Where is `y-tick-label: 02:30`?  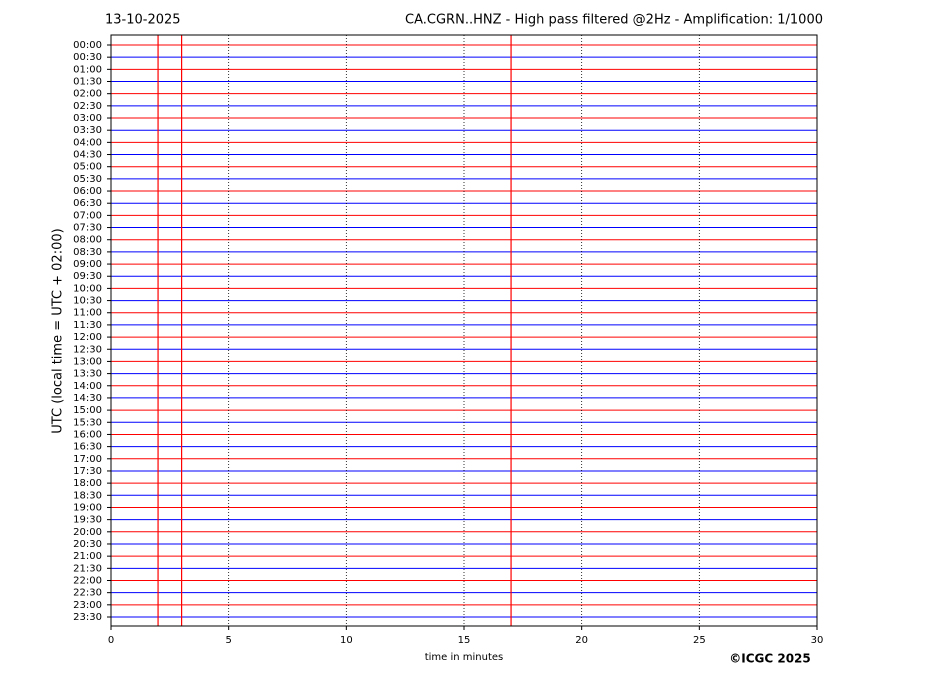
y-tick-label: 02:30 is located at coordinates (87, 106).